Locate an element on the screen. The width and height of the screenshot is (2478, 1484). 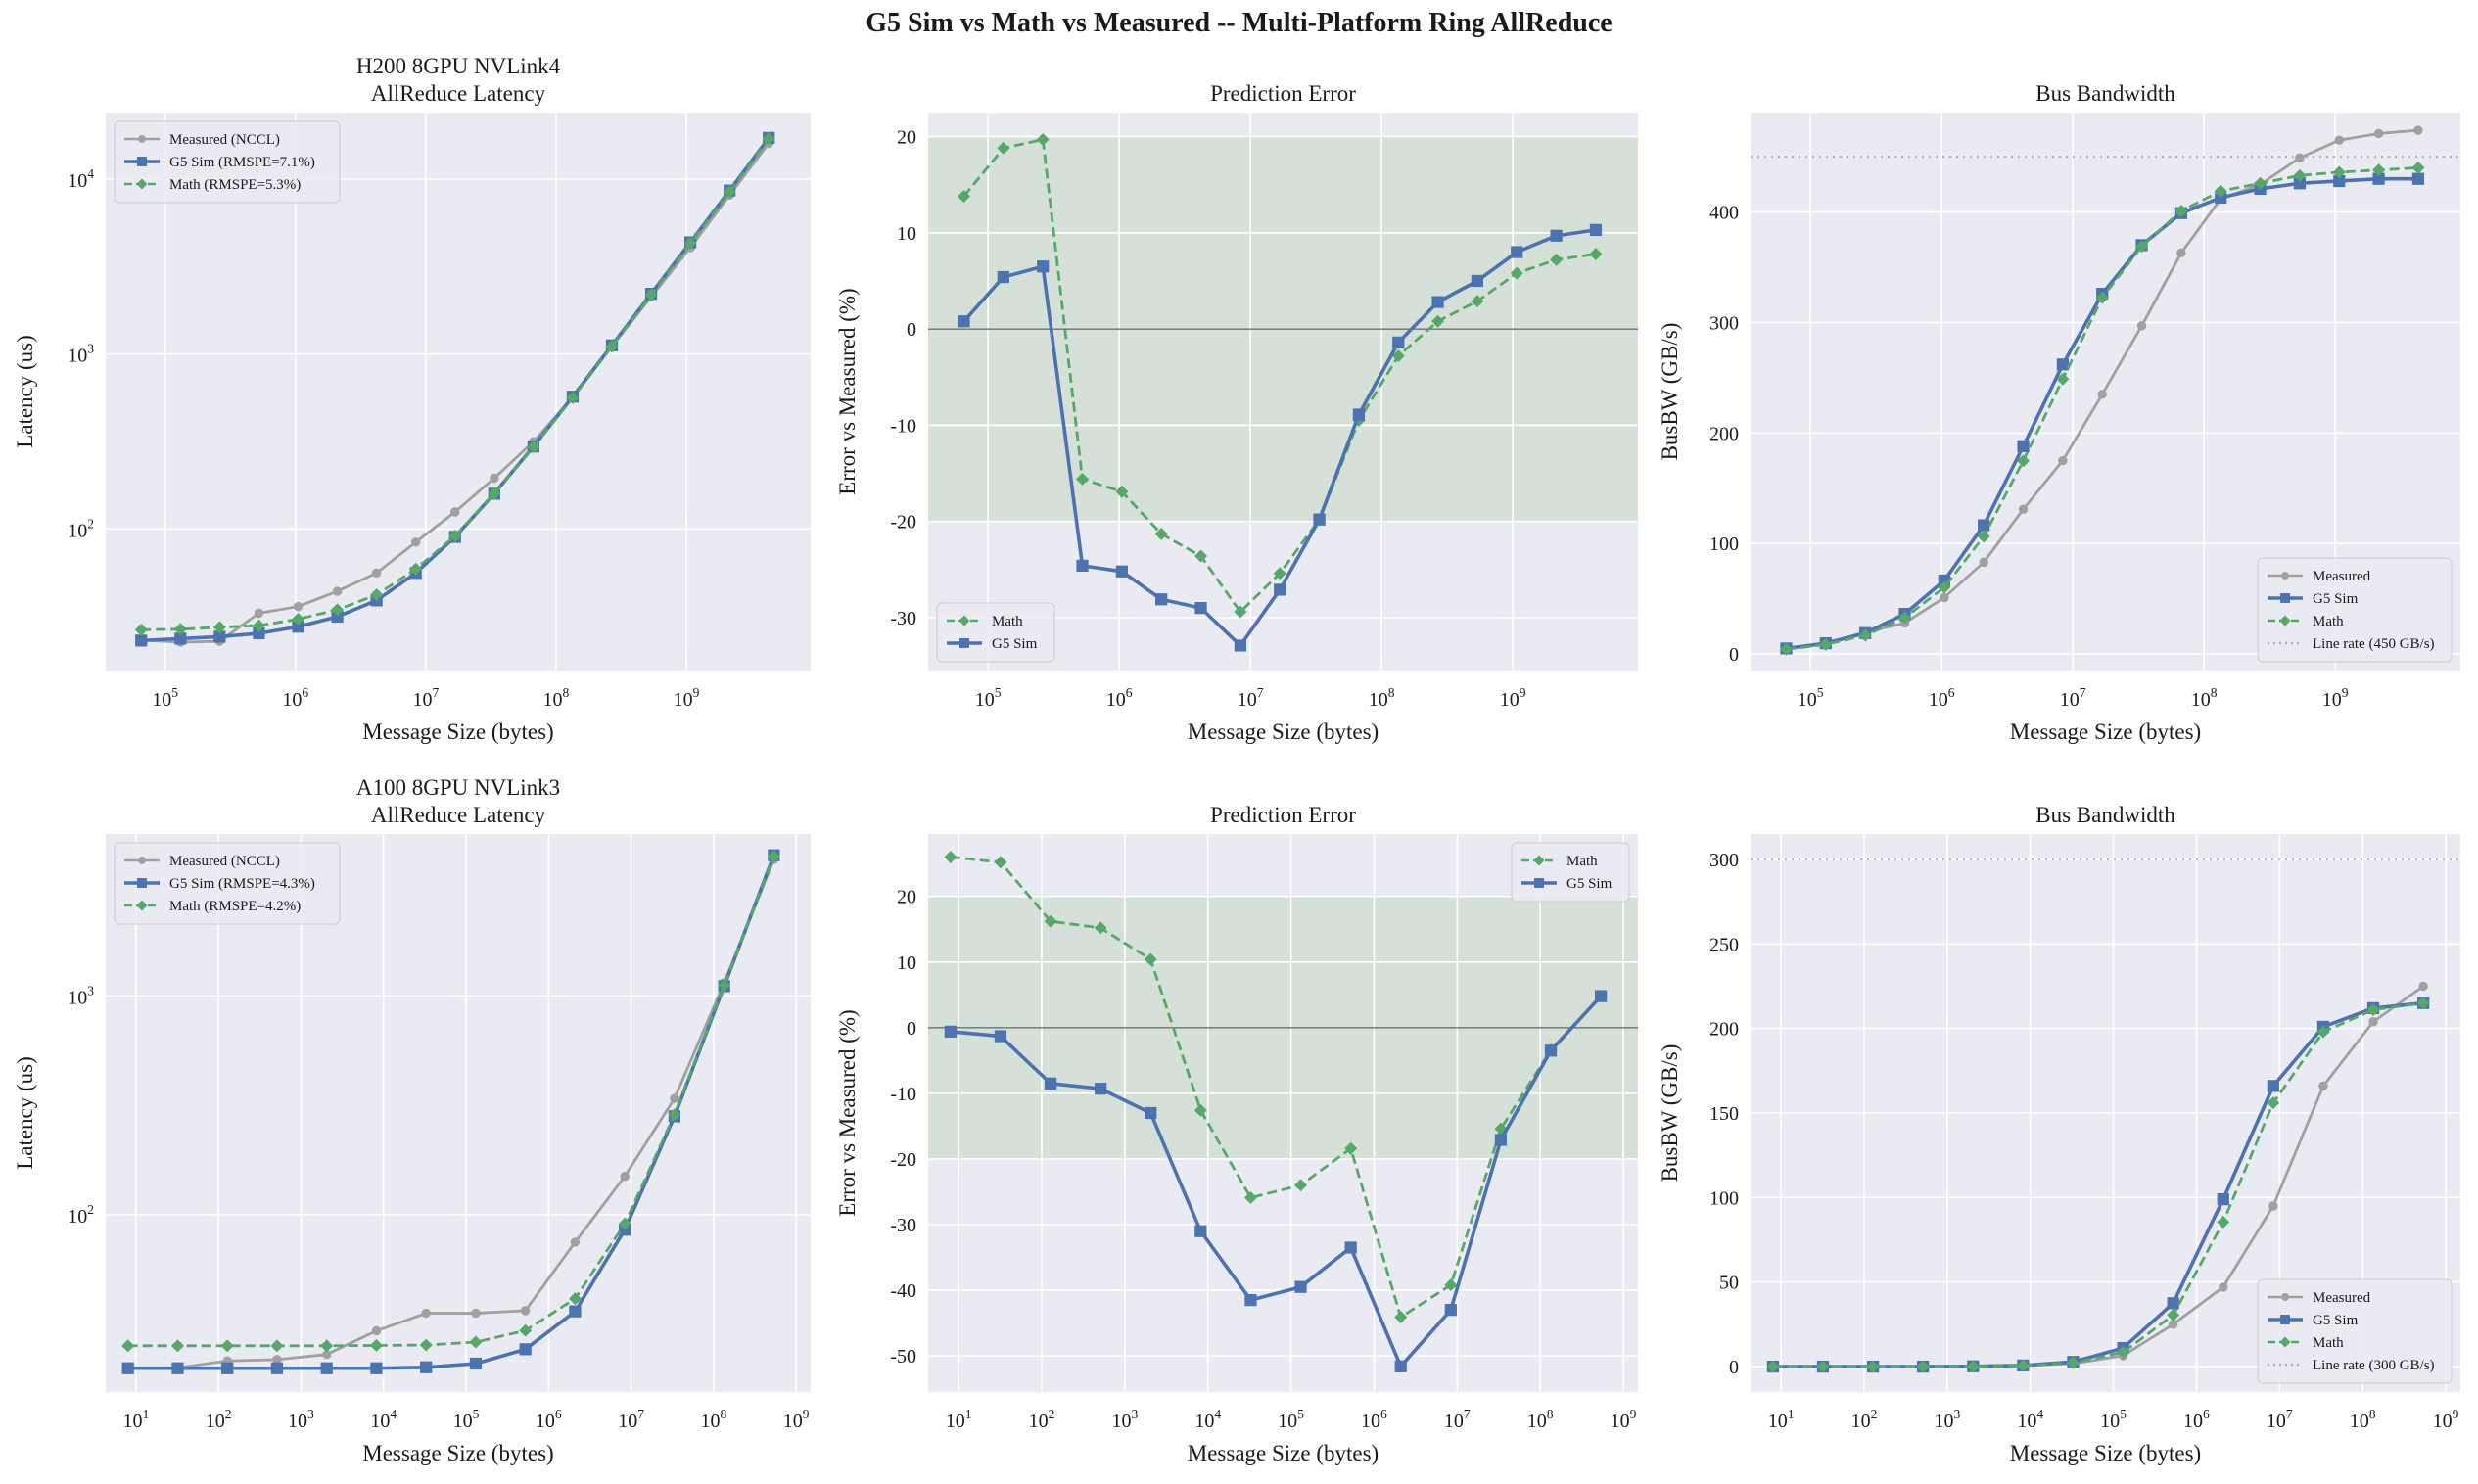
y-tick-label: -50 is located at coordinates (903, 1357).